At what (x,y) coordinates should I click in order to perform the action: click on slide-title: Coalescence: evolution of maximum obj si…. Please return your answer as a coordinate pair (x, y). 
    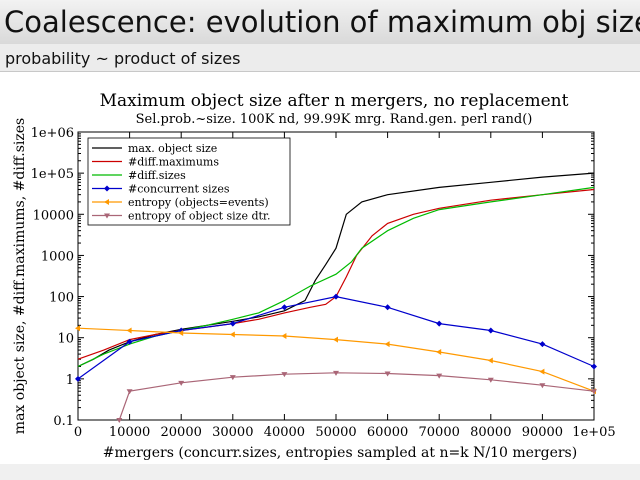
    Looking at the image, I should click on (320, 22).